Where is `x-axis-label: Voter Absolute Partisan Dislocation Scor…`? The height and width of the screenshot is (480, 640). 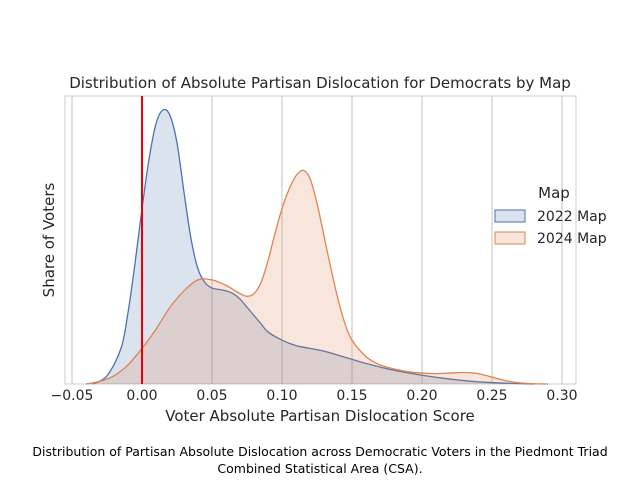 x-axis-label: Voter Absolute Partisan Dislocation Scor… is located at coordinates (320, 416).